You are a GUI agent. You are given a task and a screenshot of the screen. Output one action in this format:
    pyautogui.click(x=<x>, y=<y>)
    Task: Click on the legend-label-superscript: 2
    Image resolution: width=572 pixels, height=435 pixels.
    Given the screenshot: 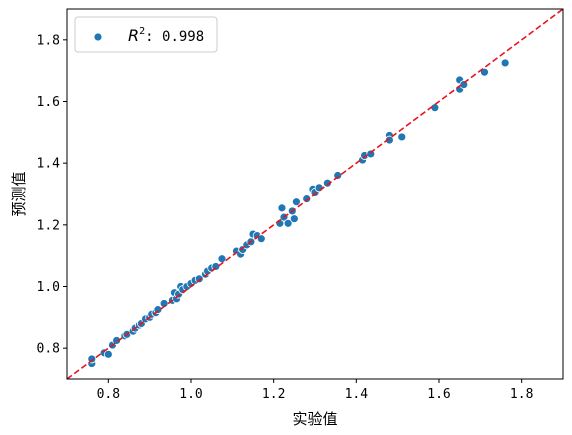 What is the action you would take?
    pyautogui.click(x=142, y=31)
    